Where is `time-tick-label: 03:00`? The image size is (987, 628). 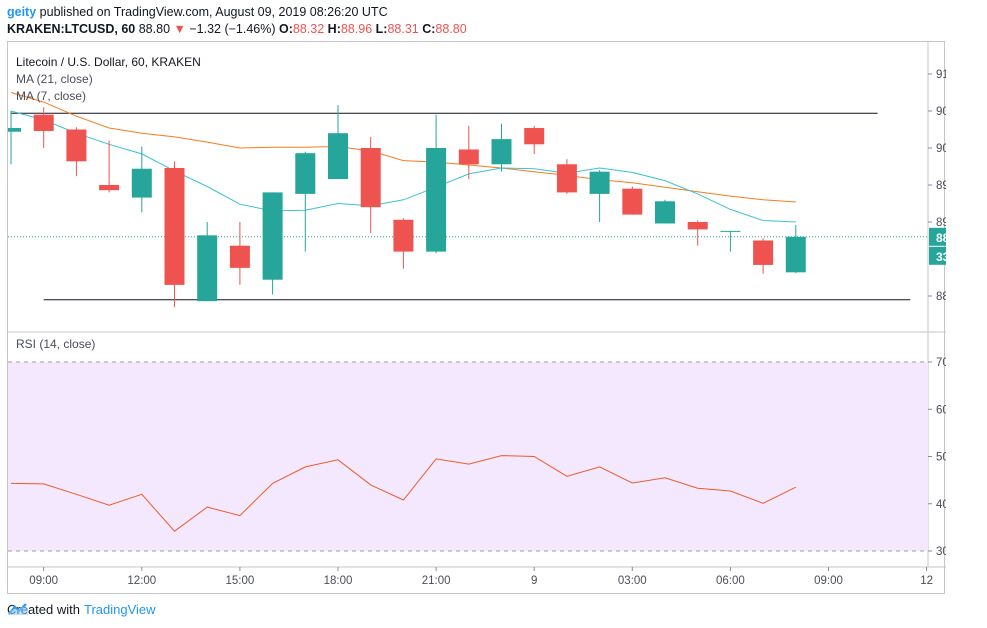
time-tick-label: 03:00 is located at coordinates (632, 581).